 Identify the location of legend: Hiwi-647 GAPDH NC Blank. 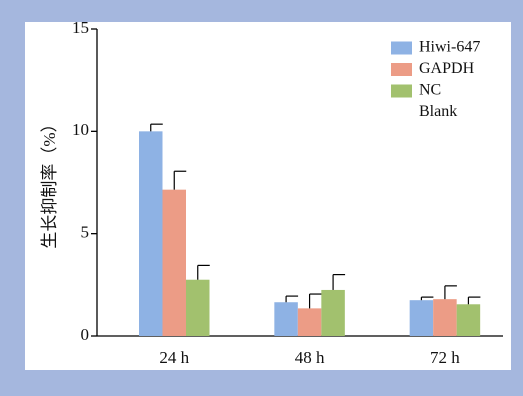
(435, 79).